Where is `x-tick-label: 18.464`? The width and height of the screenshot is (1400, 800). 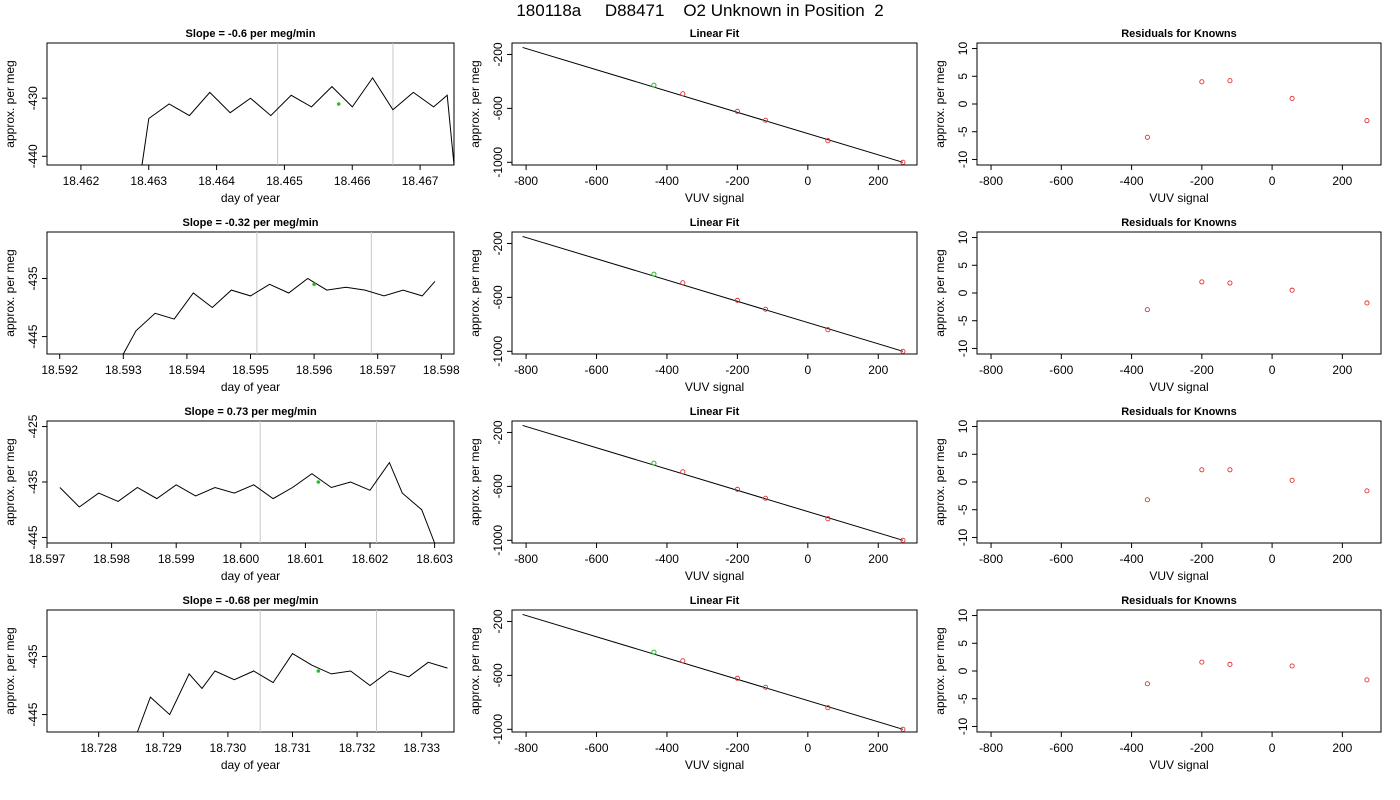
x-tick-label: 18.464 is located at coordinates (216, 181).